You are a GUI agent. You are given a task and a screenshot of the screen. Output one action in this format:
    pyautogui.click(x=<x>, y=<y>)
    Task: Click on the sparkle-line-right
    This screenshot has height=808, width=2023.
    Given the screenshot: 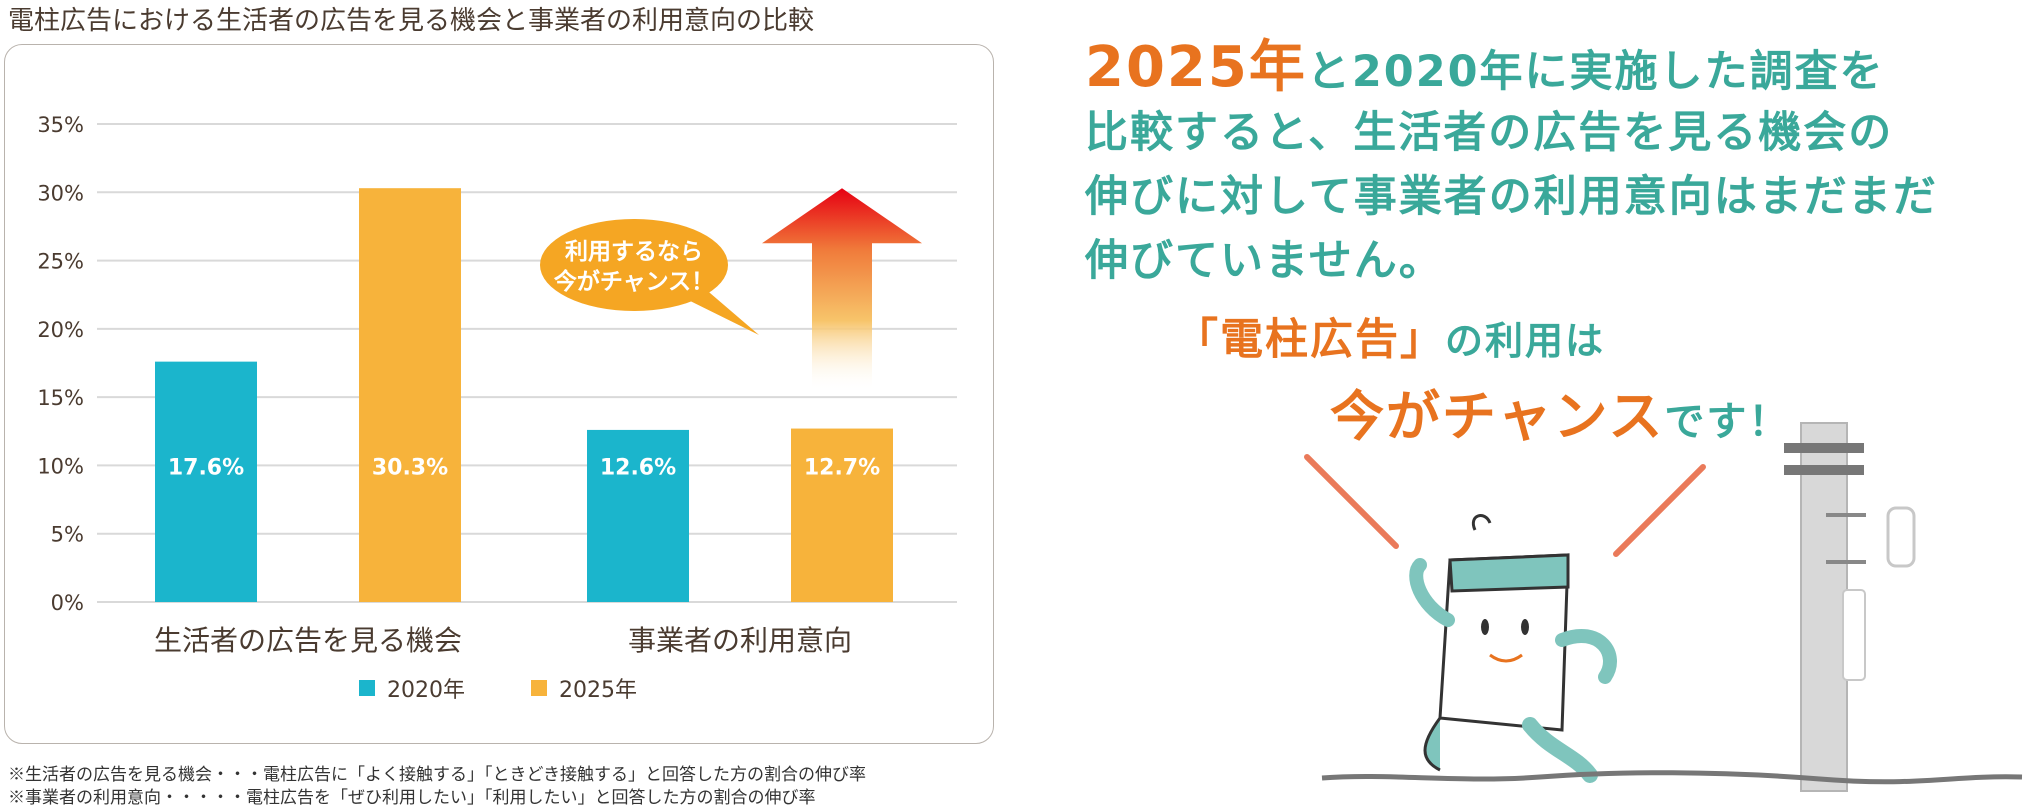 What is the action you would take?
    pyautogui.click(x=1659, y=510)
    